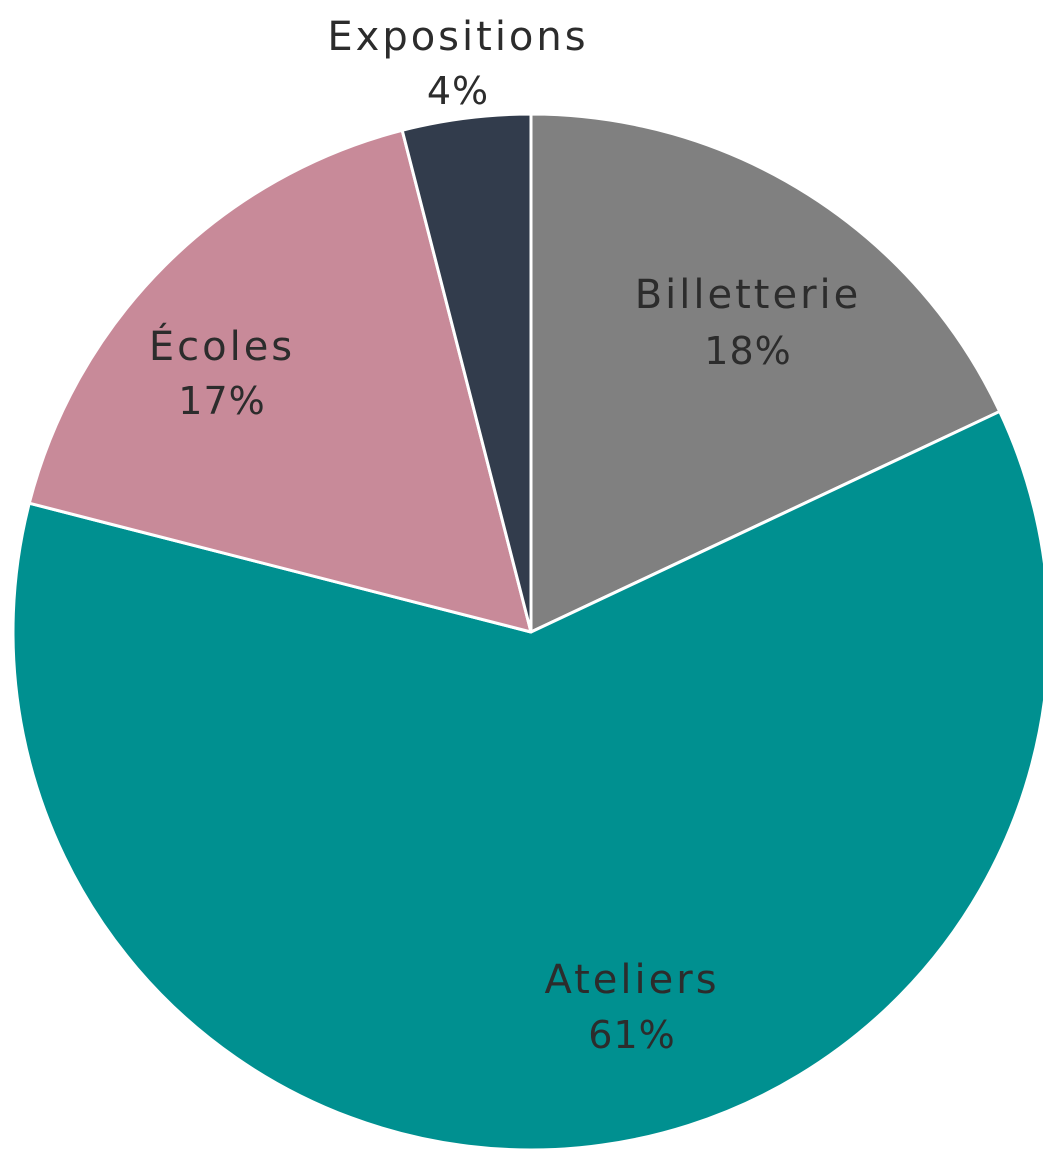 The height and width of the screenshot is (1153, 1043). What do you see at coordinates (221, 401) in the screenshot?
I see `slice-value-ecoles: 17%` at bounding box center [221, 401].